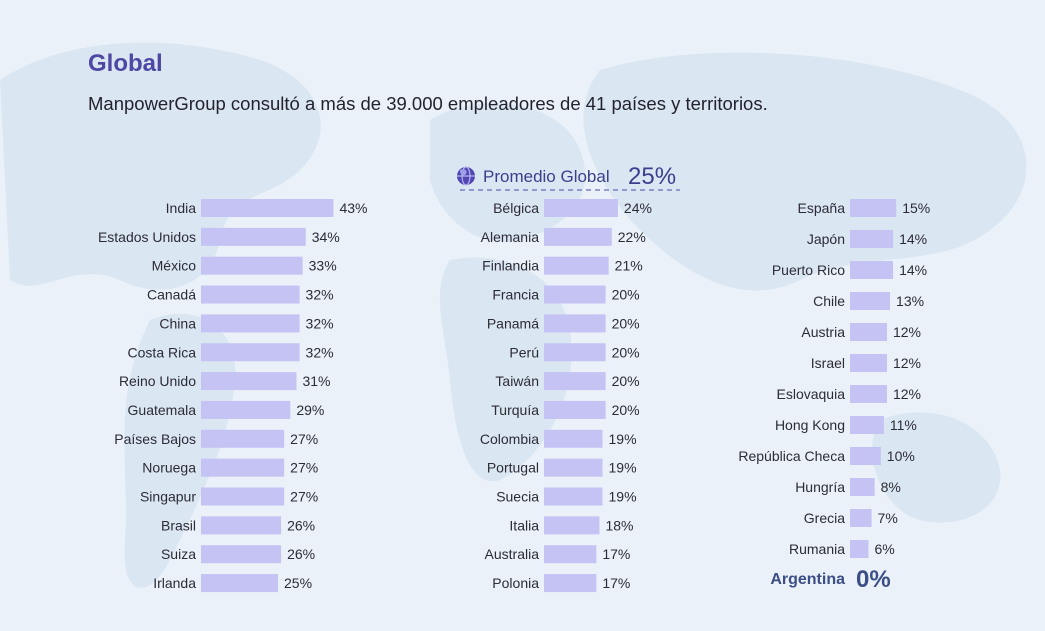  Describe the element at coordinates (822, 208) in the screenshot. I see `category-label: España` at that location.